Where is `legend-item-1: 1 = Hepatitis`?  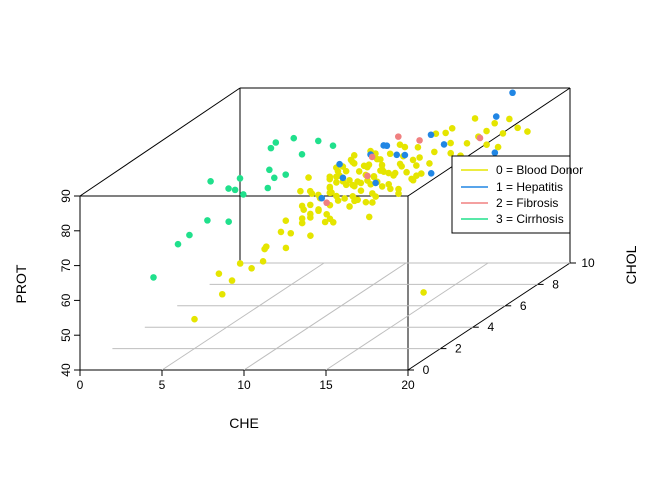 legend-item-1: 1 = Hepatitis is located at coordinates (512, 187).